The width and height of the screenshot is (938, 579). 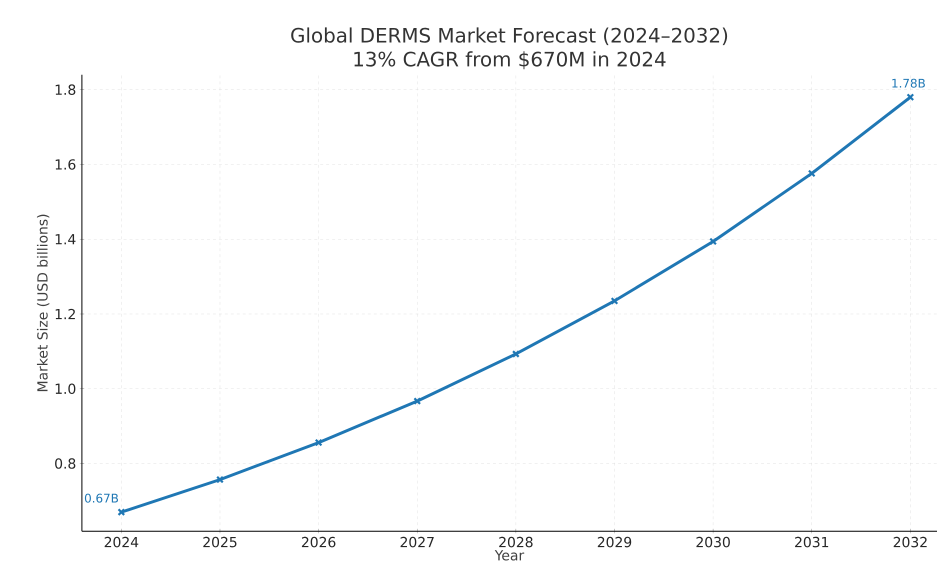 What do you see at coordinates (509, 555) in the screenshot?
I see `x-axis-title: Year` at bounding box center [509, 555].